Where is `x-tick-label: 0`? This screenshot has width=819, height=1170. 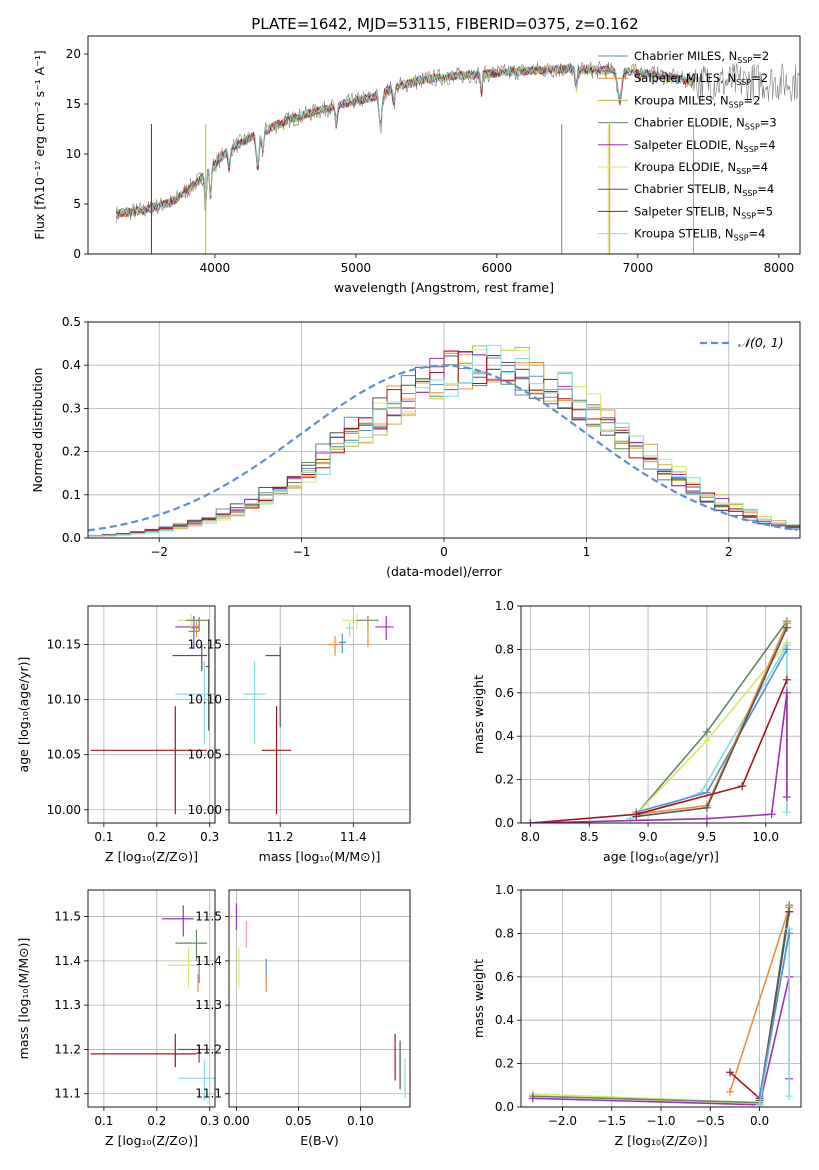 x-tick-label: 0 is located at coordinates (444, 552).